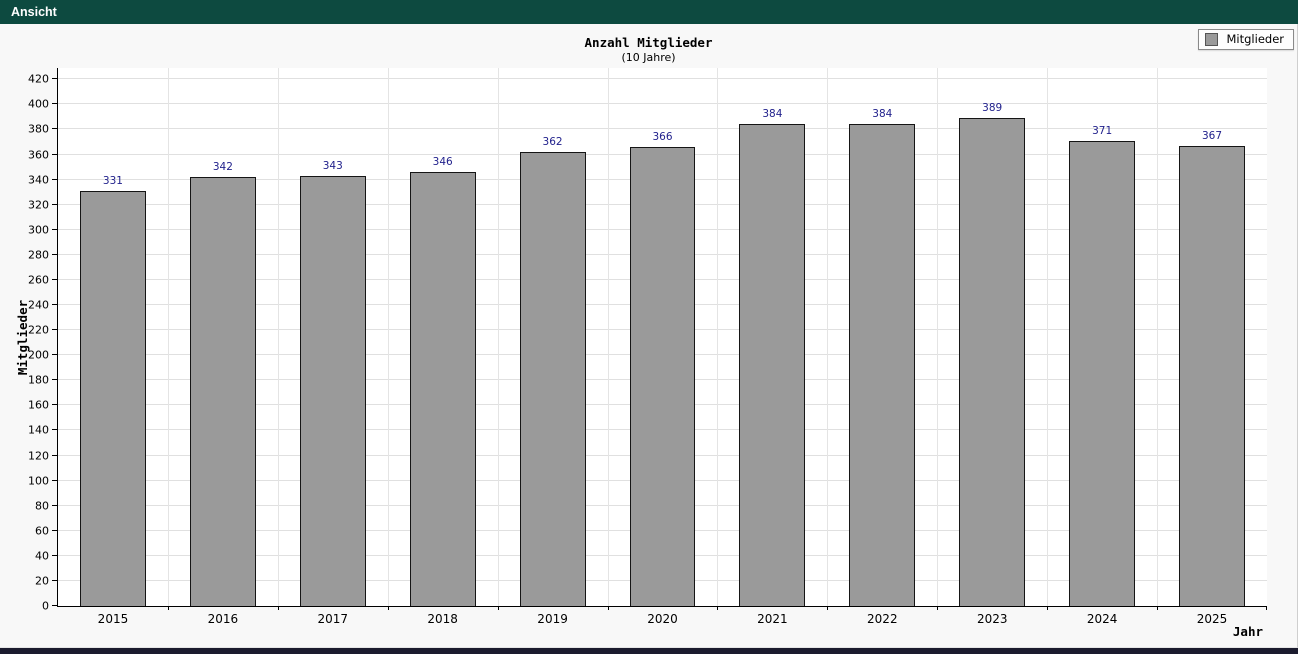  What do you see at coordinates (113, 337) in the screenshot?
I see `bar-slot: 331` at bounding box center [113, 337].